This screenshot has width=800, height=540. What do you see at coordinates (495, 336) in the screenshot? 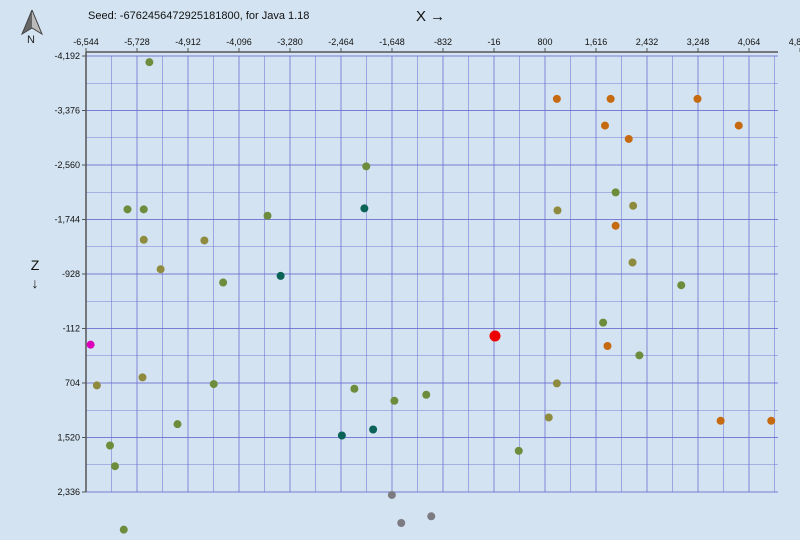
I see `player-position-marker` at bounding box center [495, 336].